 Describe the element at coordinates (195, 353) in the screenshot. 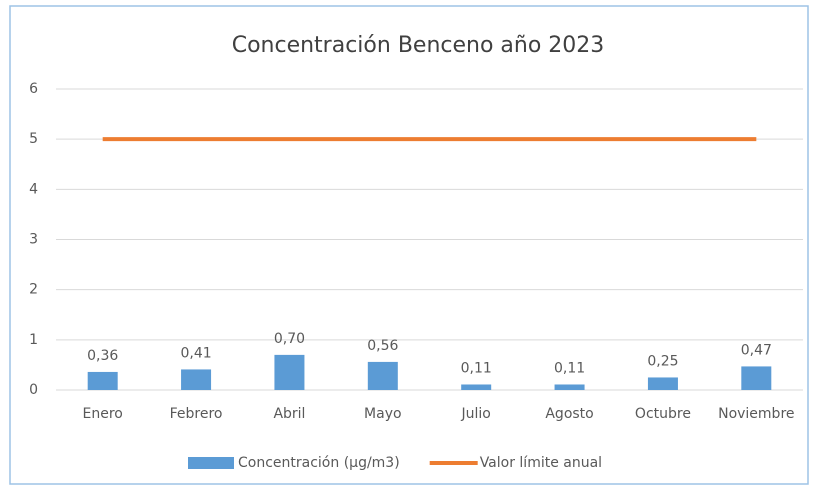

I see `data-label: 0,41` at that location.